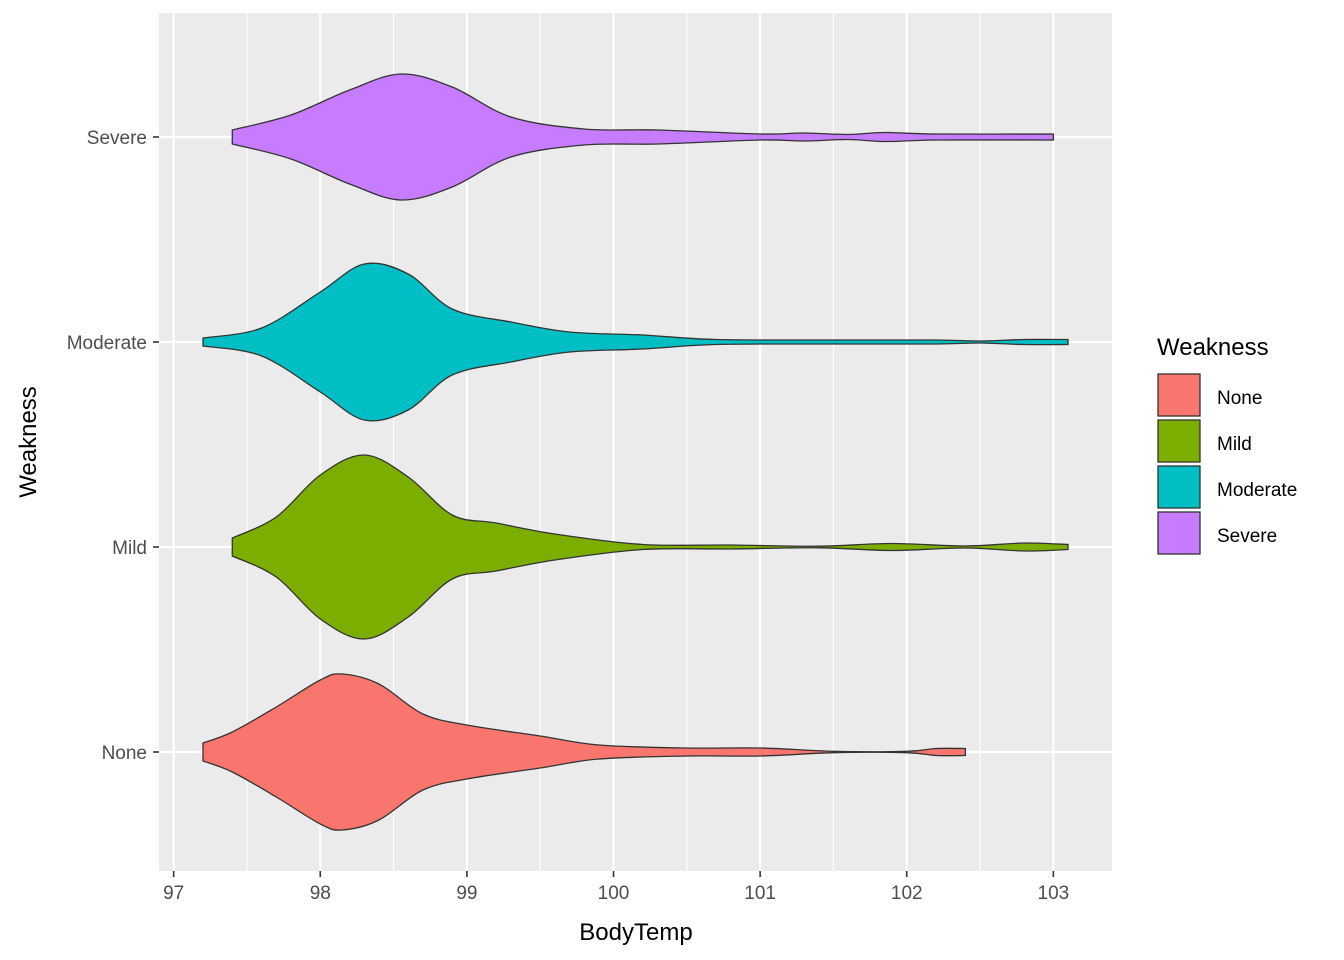 This screenshot has height=960, width=1344. What do you see at coordinates (1054, 893) in the screenshot?
I see `x-tick-label: 103` at bounding box center [1054, 893].